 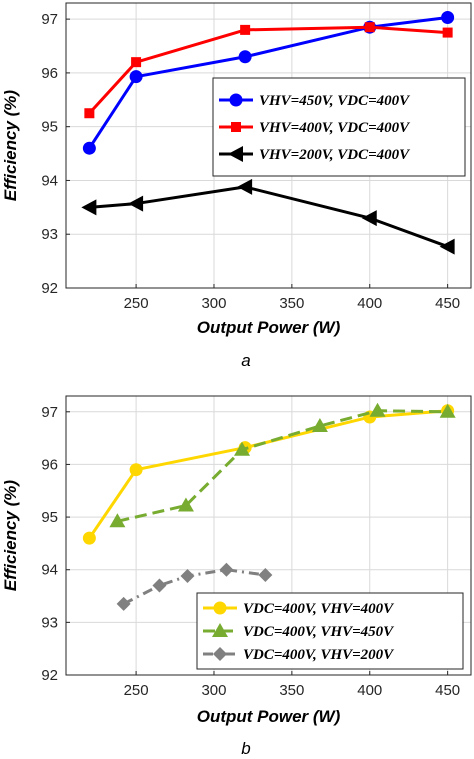 What do you see at coordinates (319, 609) in the screenshot?
I see `legend-label: VDC=400V, VHV=400V` at bounding box center [319, 609].